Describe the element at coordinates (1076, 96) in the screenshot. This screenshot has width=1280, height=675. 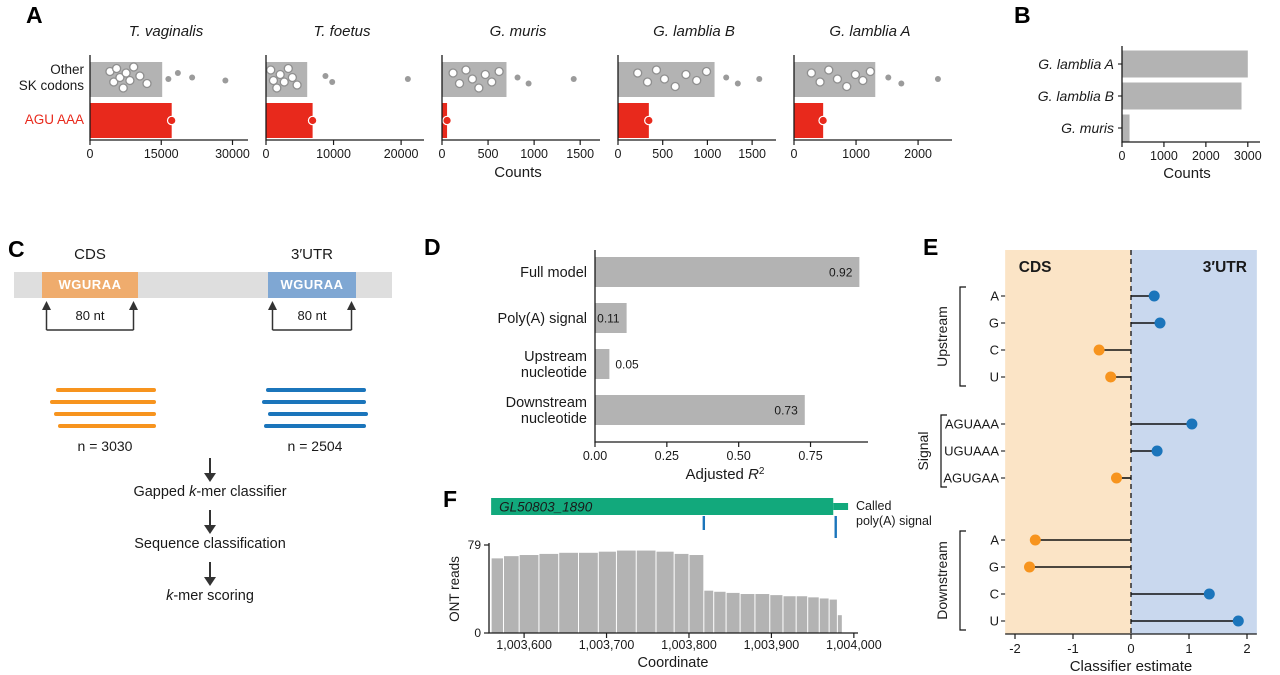
I see `category-label: G. lamblia B` at that location.